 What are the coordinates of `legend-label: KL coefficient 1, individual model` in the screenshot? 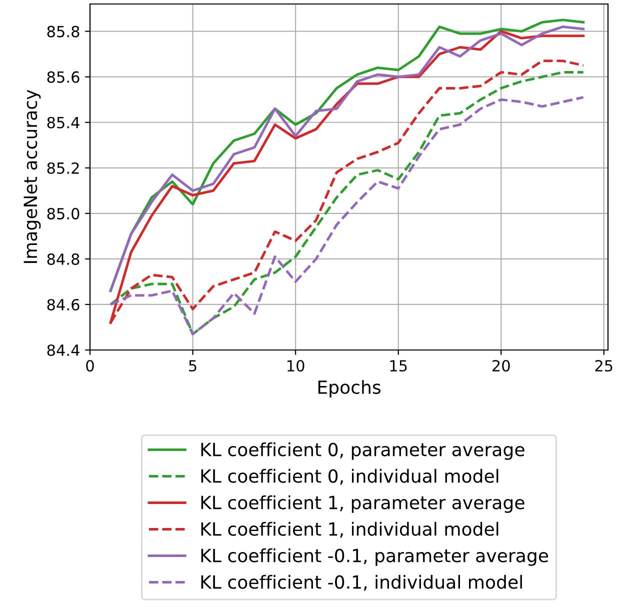 It's located at (349, 530).